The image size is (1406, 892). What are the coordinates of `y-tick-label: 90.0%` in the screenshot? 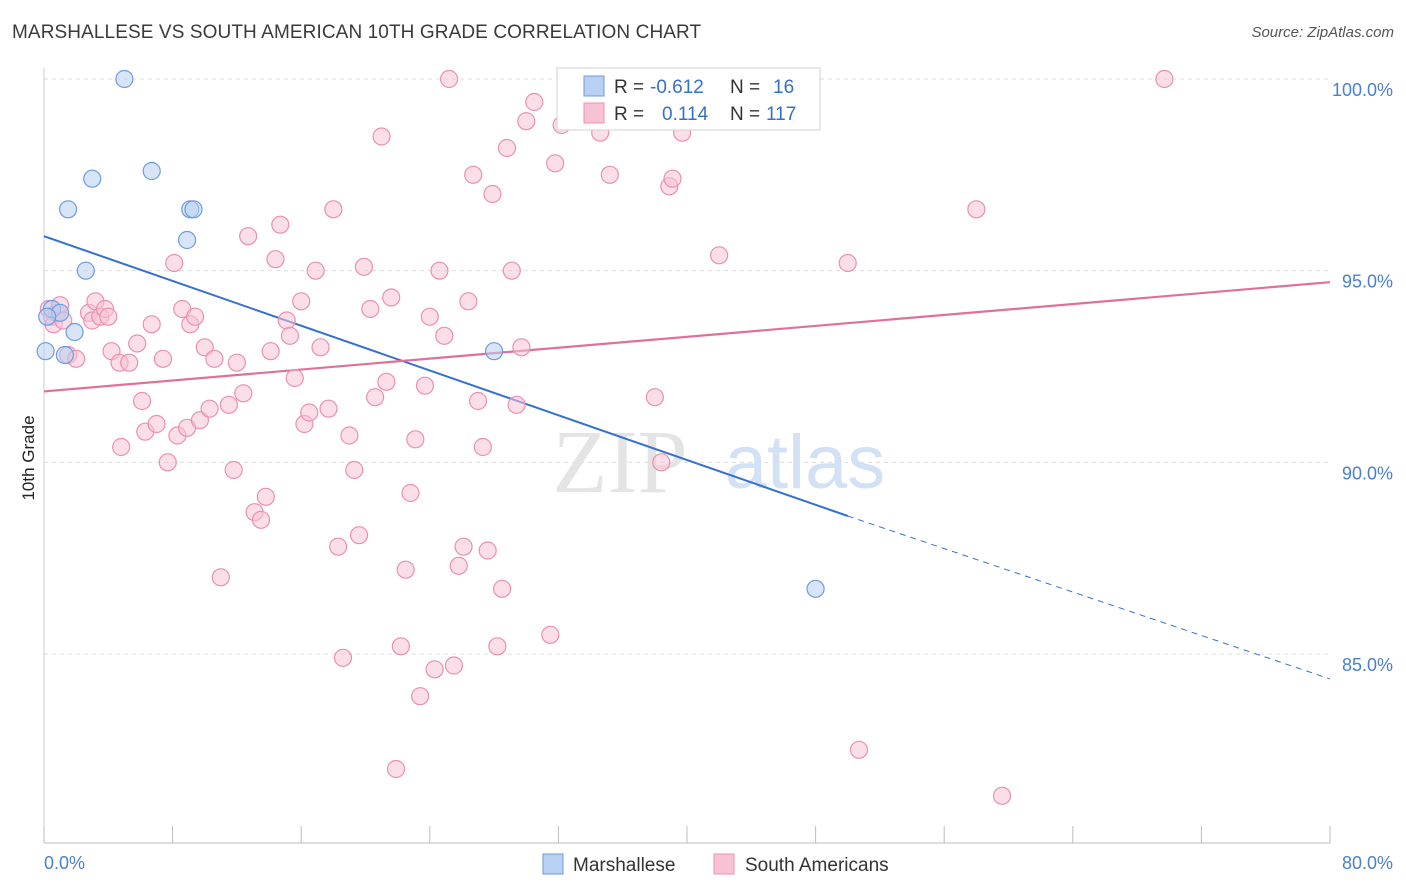 It's located at (1367, 473).